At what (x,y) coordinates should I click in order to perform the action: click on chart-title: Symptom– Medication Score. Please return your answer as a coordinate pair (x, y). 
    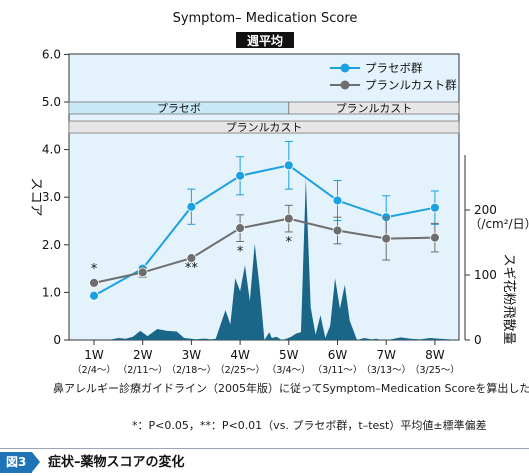
    Looking at the image, I should click on (265, 18).